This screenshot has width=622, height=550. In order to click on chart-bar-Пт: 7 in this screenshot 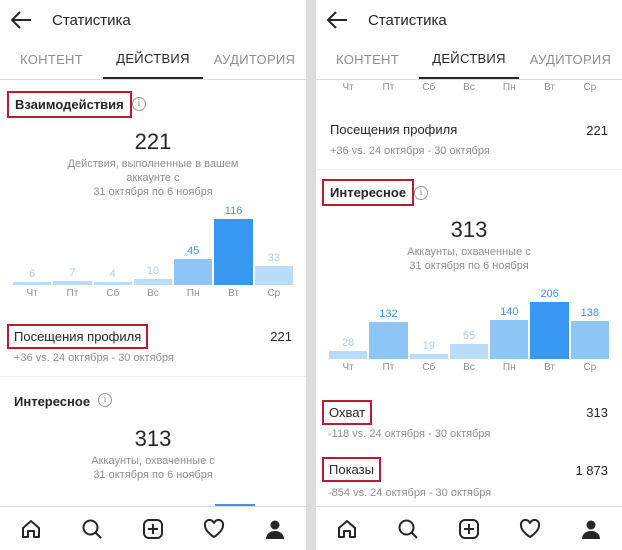, I will do `click(72, 244)`.